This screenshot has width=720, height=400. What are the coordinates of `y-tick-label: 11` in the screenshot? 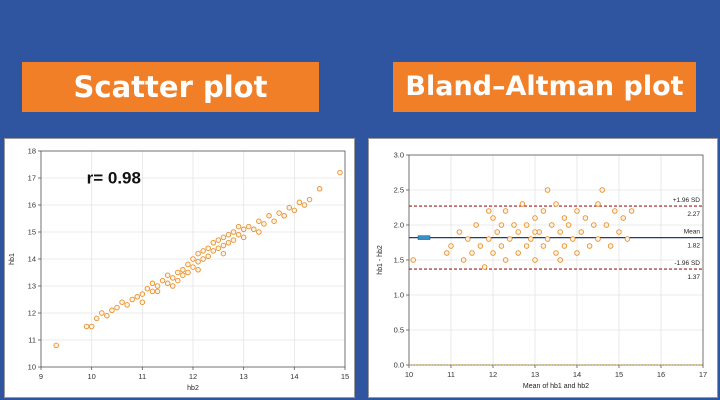 It's located at (32, 340).